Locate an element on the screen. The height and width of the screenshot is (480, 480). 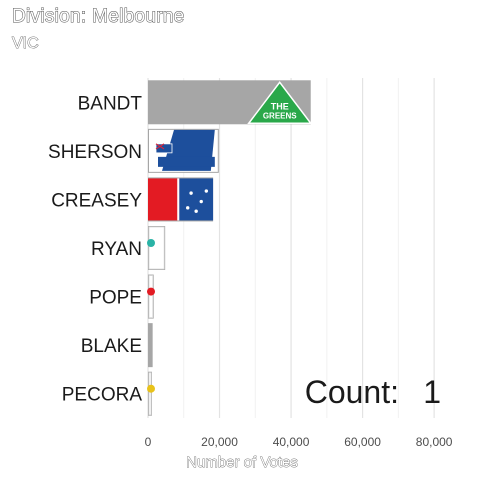
x-tick-labels: 0 20,000 40,000 60,000 80,000 is located at coordinates (299, 442).